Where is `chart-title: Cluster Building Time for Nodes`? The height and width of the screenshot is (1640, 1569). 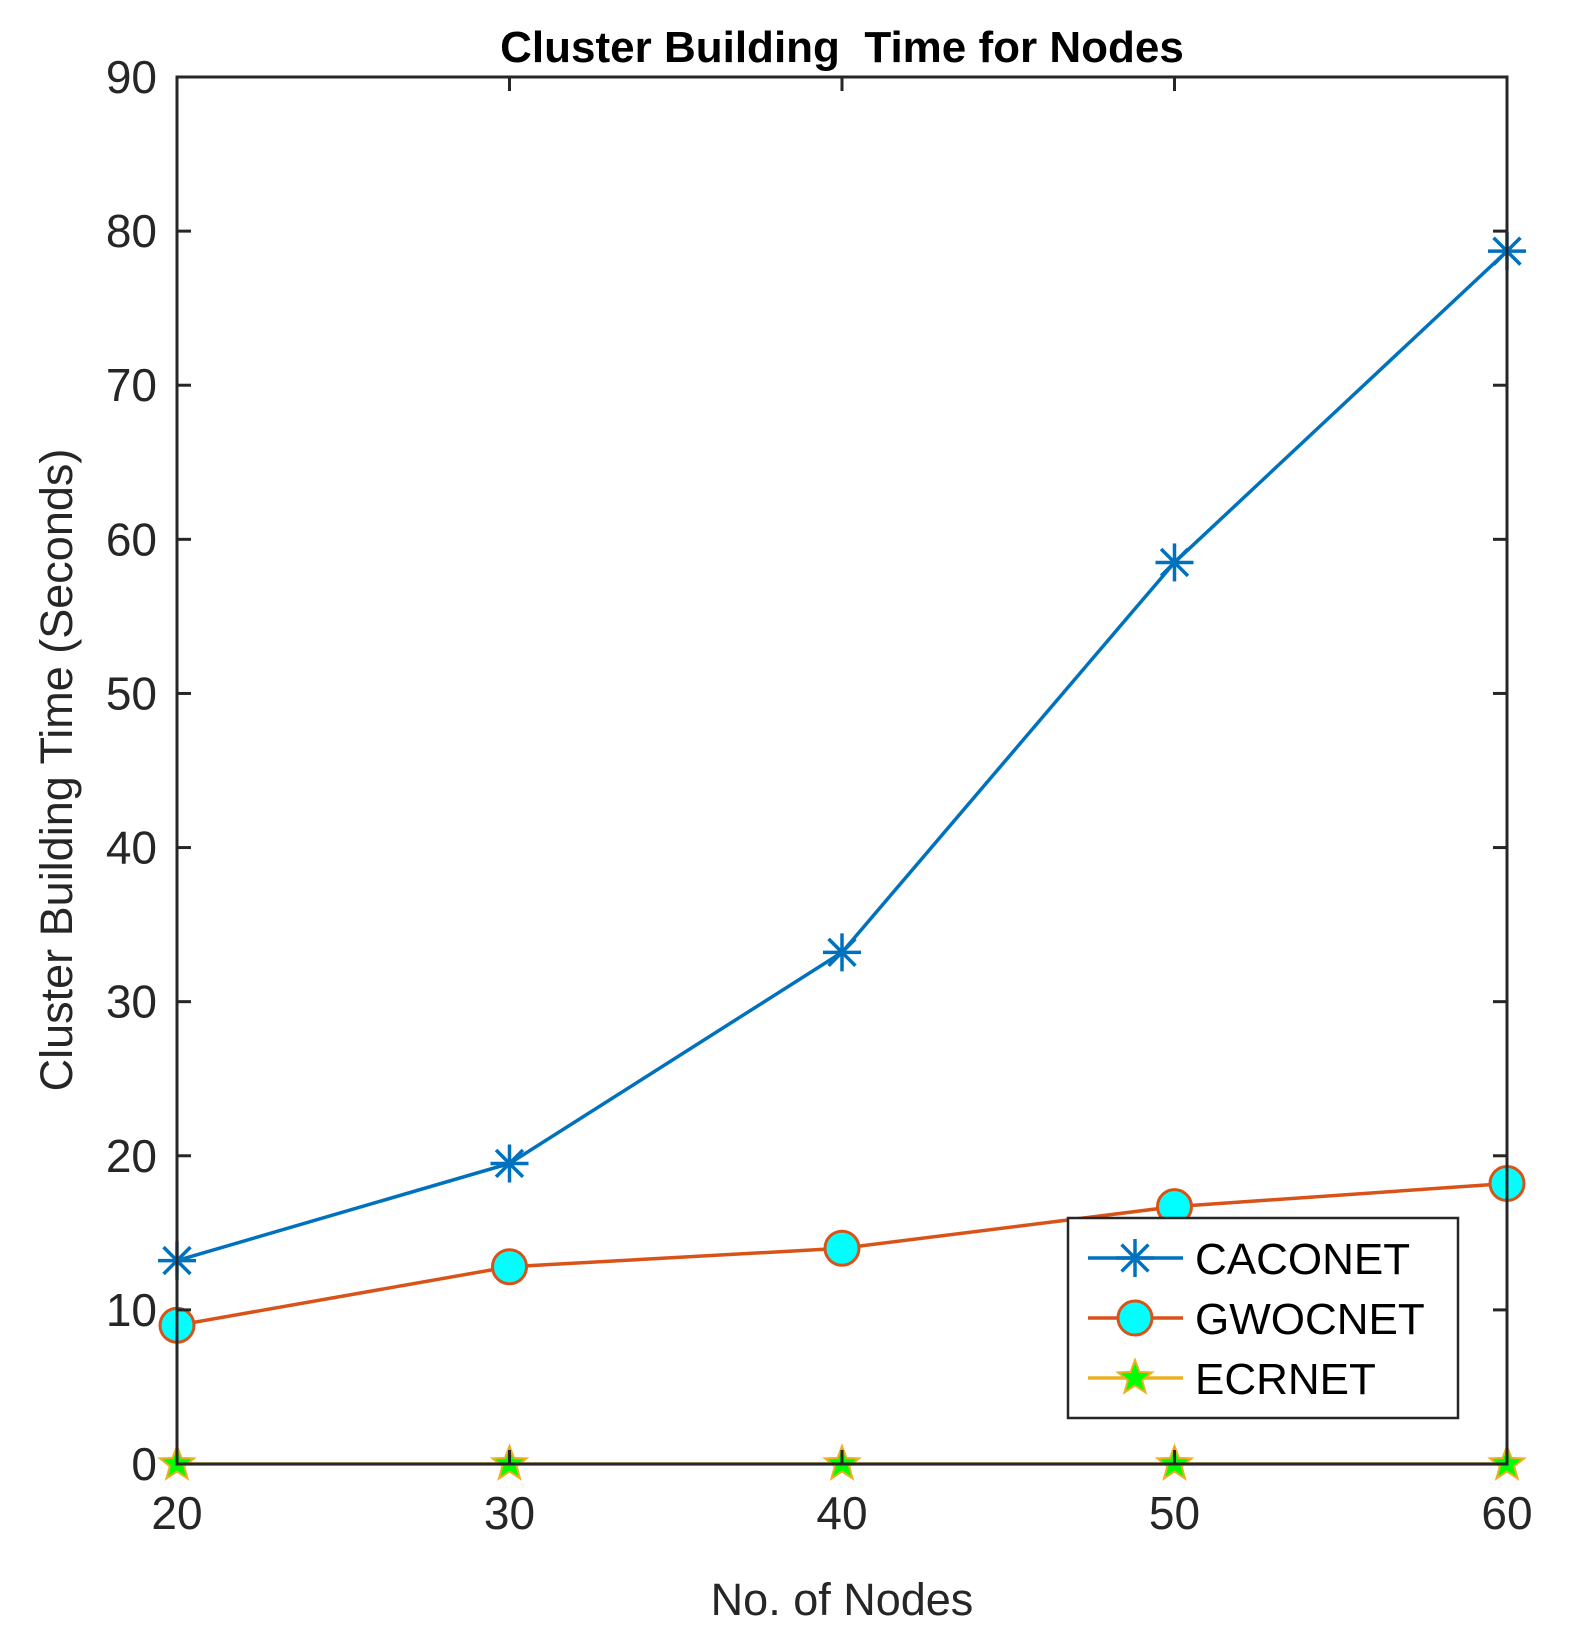 chart-title: Cluster Building Time for Nodes is located at coordinates (842, 47).